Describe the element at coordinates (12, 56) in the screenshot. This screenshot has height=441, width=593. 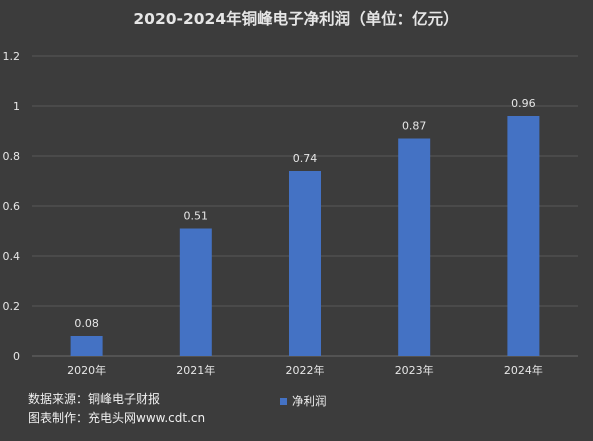
I see `y-tick-label: 1.2` at that location.